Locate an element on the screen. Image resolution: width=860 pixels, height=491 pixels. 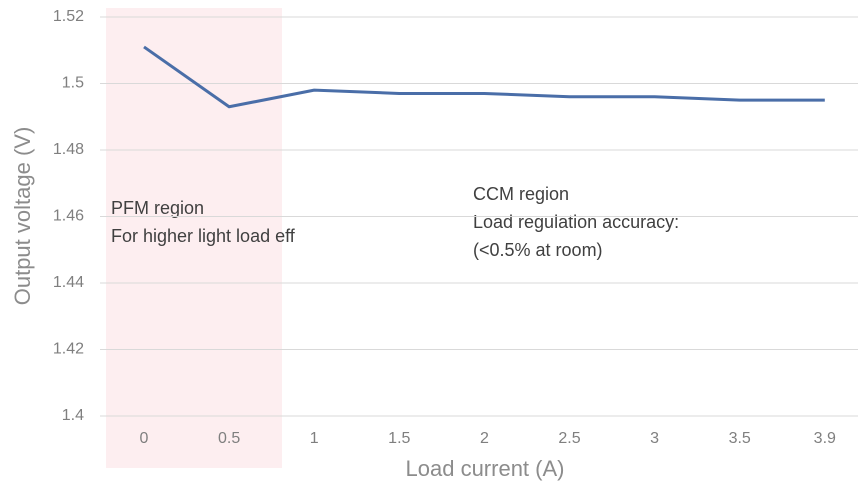
x-axis-label: Load current (A) is located at coordinates (485, 468).